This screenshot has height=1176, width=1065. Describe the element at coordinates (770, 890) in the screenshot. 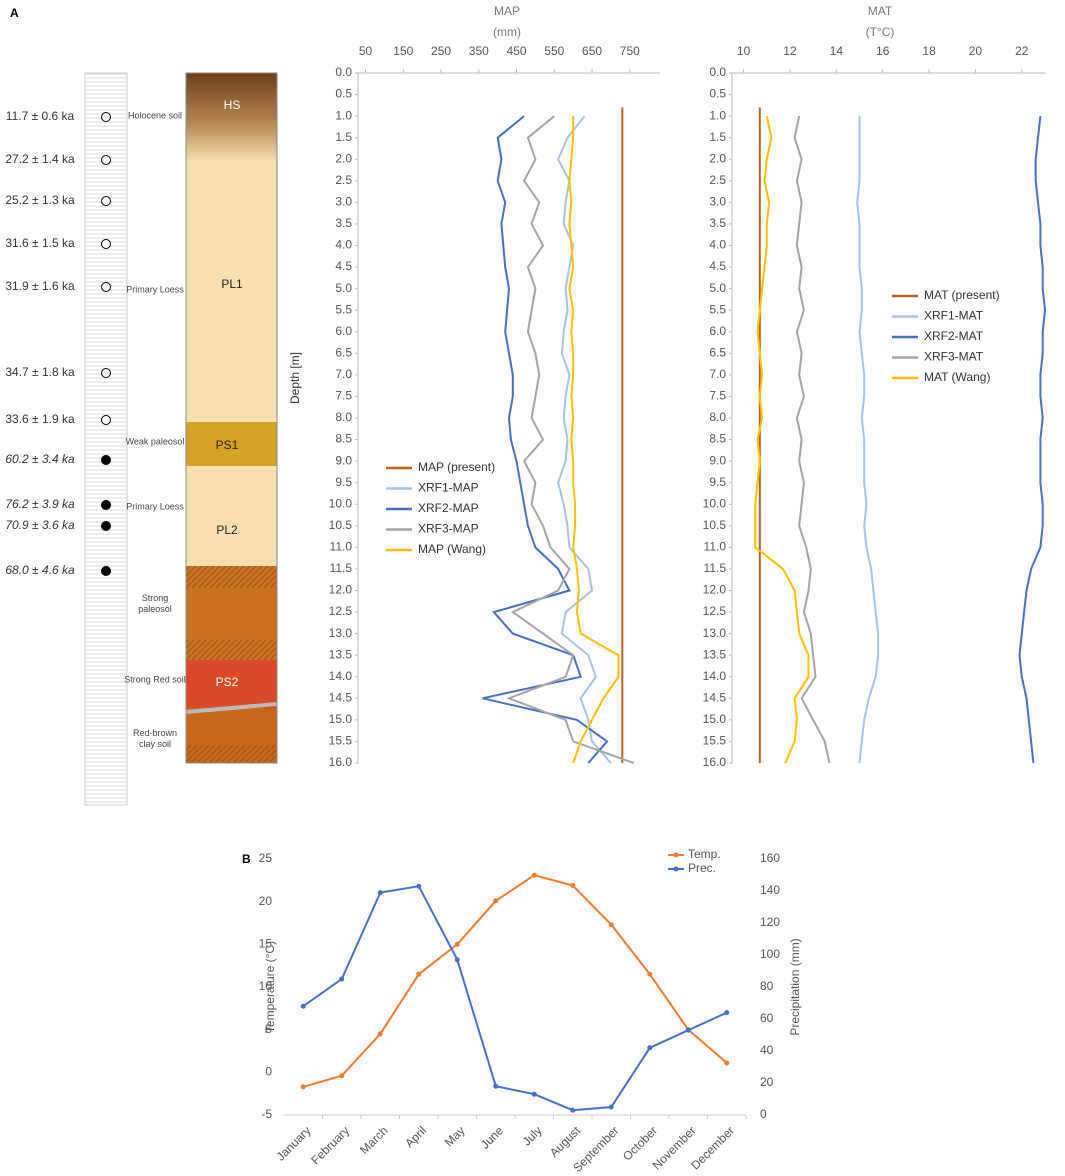

I see `y2-tick-label: 140` at that location.